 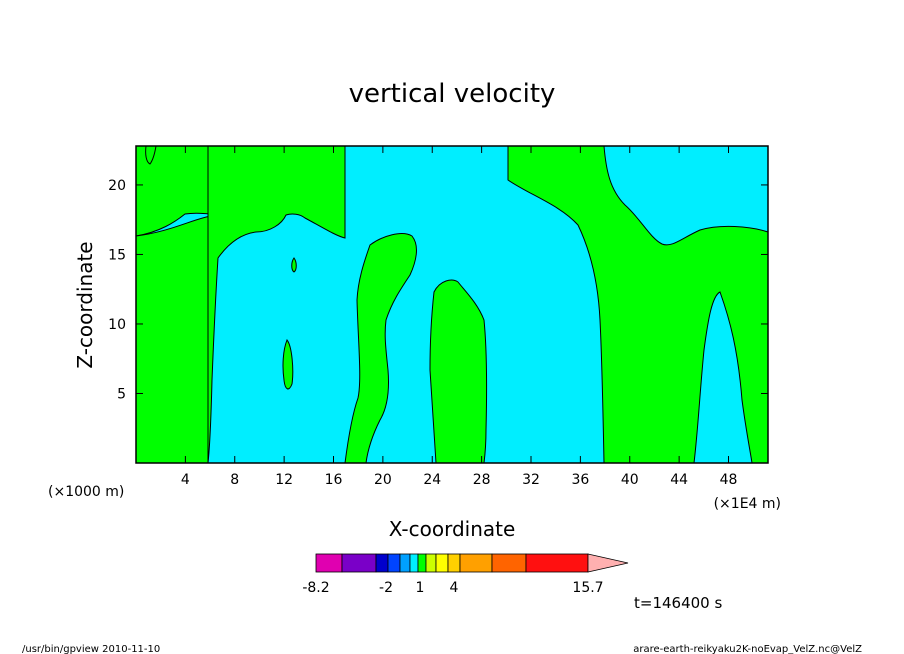 What do you see at coordinates (482, 480) in the screenshot?
I see `x-tick-label: 28` at bounding box center [482, 480].